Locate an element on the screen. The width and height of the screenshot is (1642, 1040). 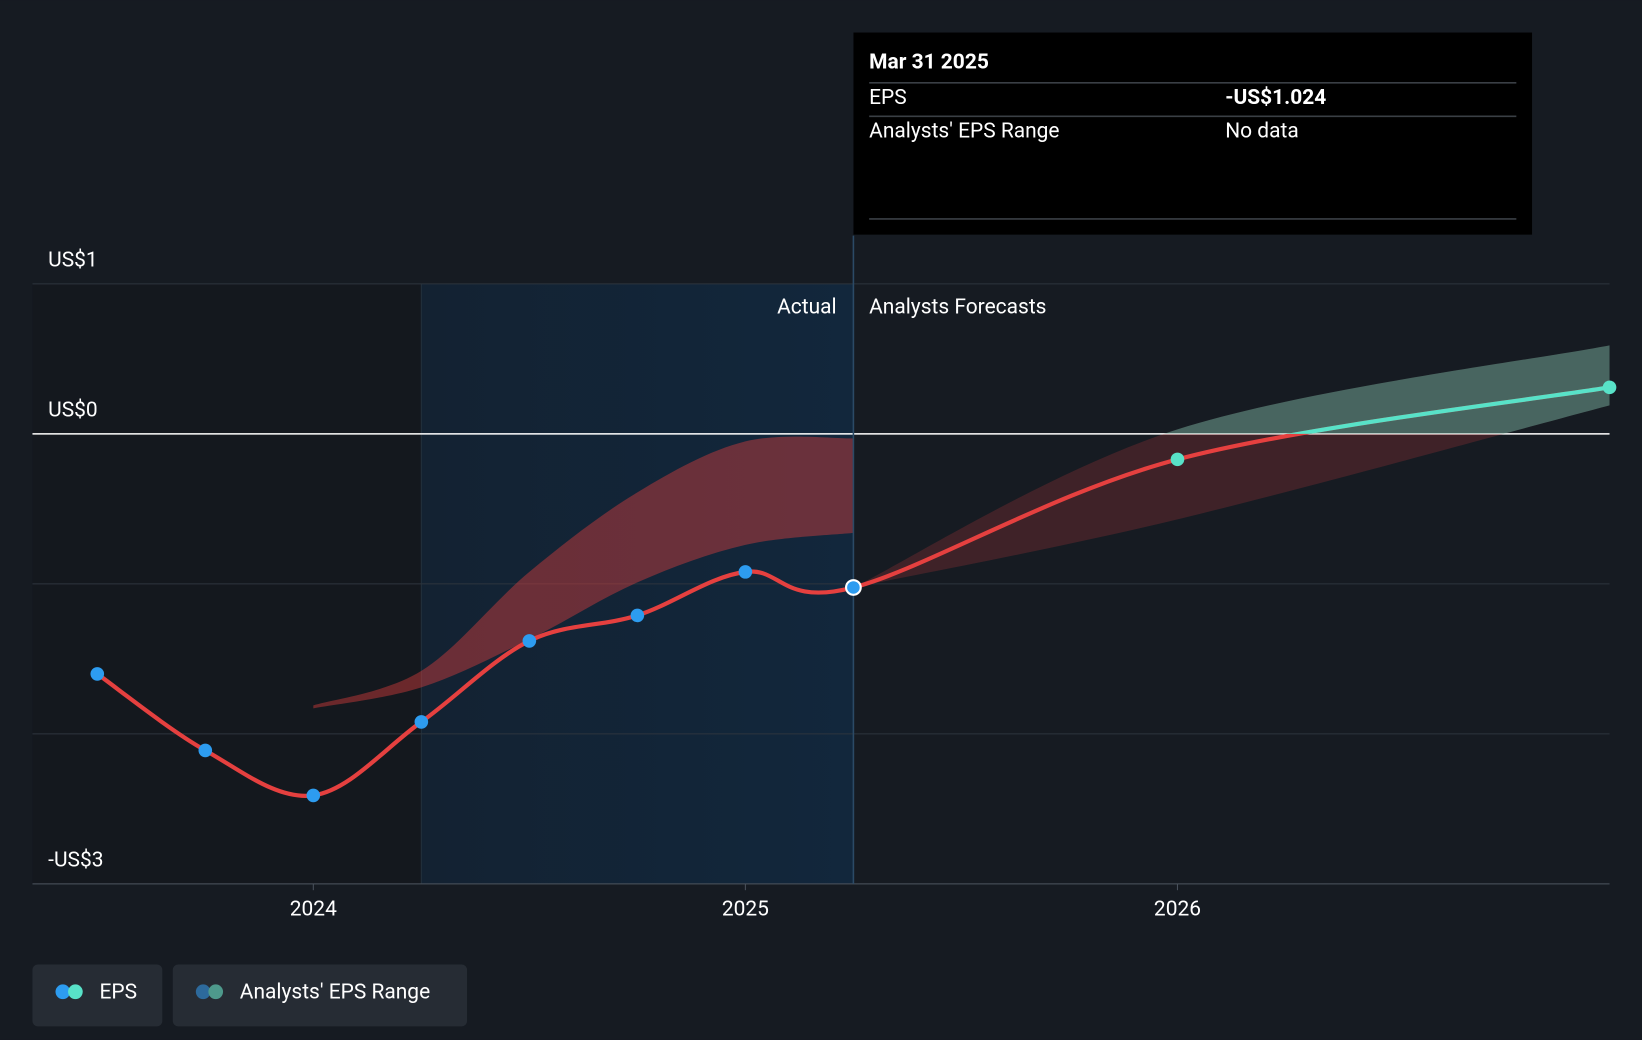
y-tick-label: US$0 is located at coordinates (73, 410).